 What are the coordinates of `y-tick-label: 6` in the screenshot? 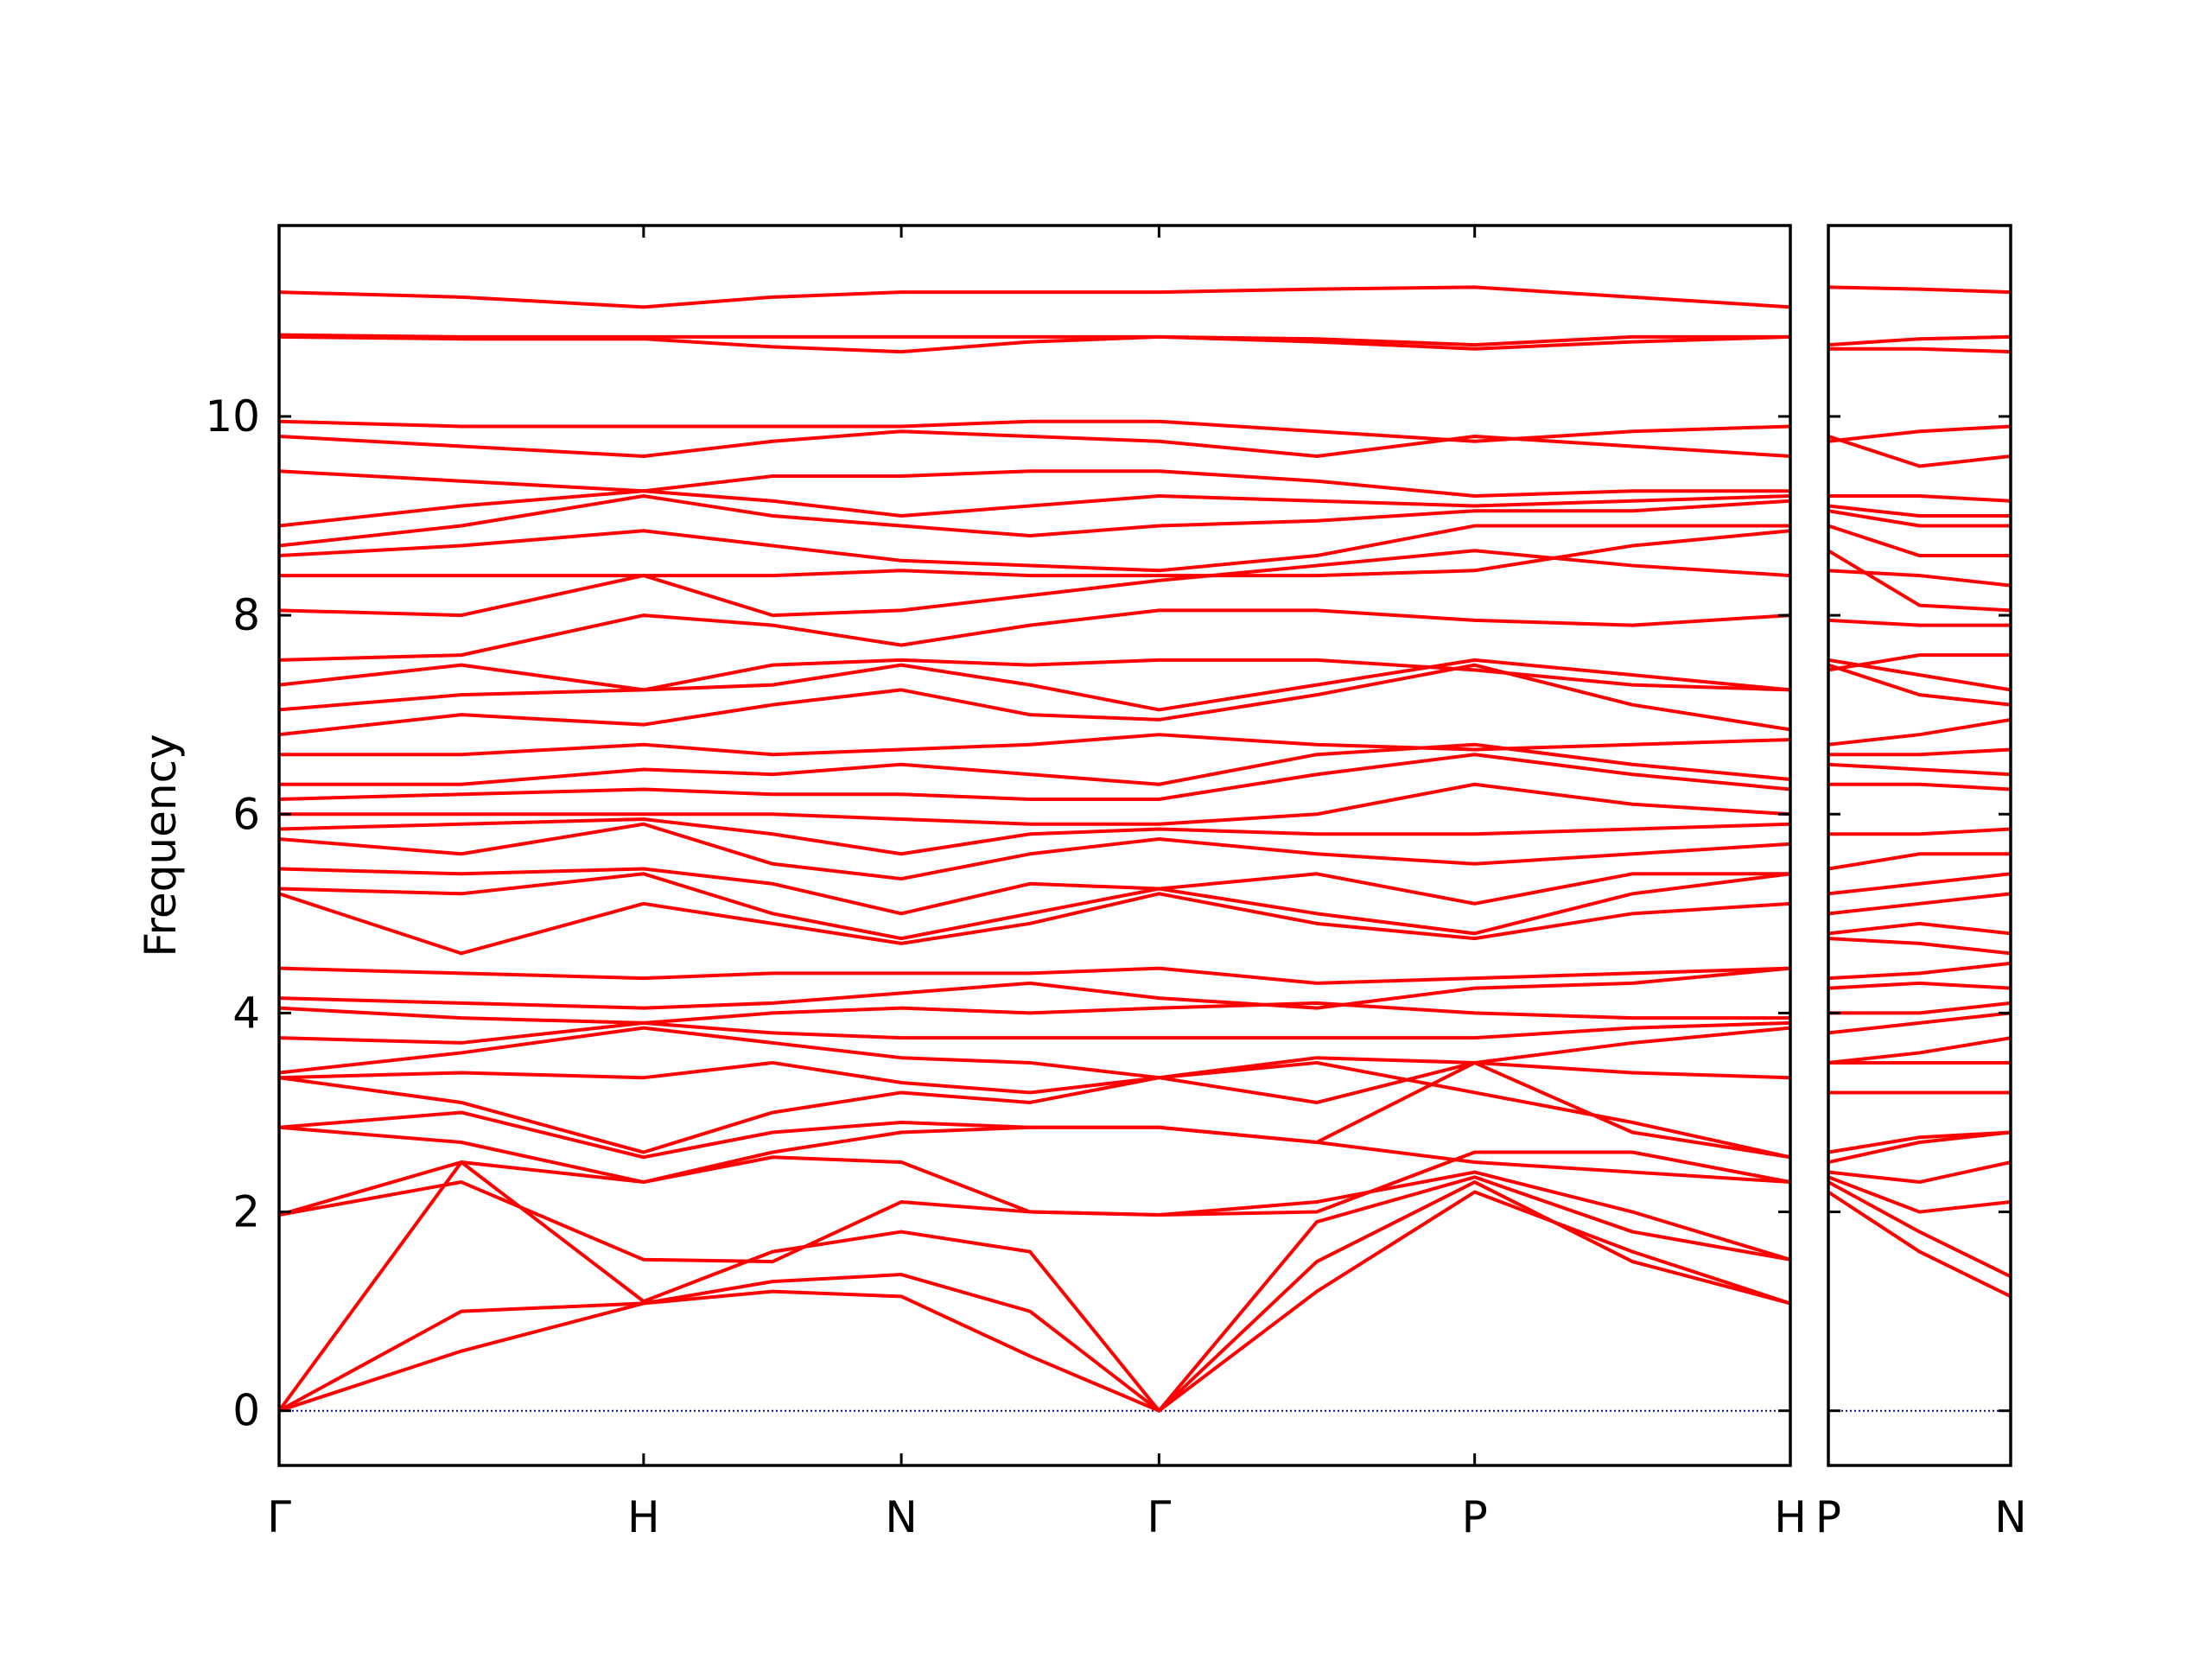 It's located at (246, 814).